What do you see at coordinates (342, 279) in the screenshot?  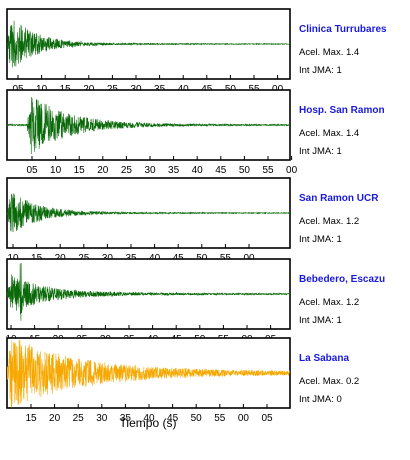 I see `station-name: Bebedero, Escazu` at bounding box center [342, 279].